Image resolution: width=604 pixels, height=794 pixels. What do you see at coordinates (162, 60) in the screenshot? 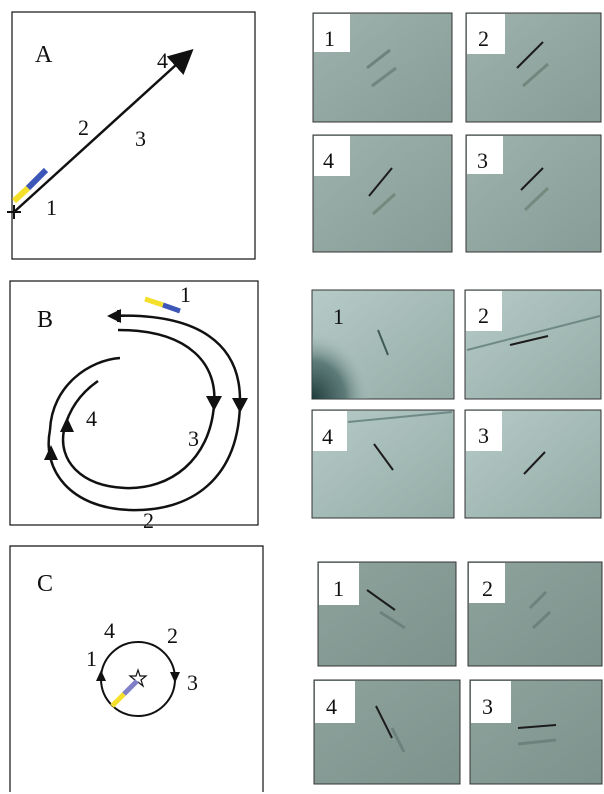
I see `panel-a-diagram-label-4: 4` at bounding box center [162, 60].